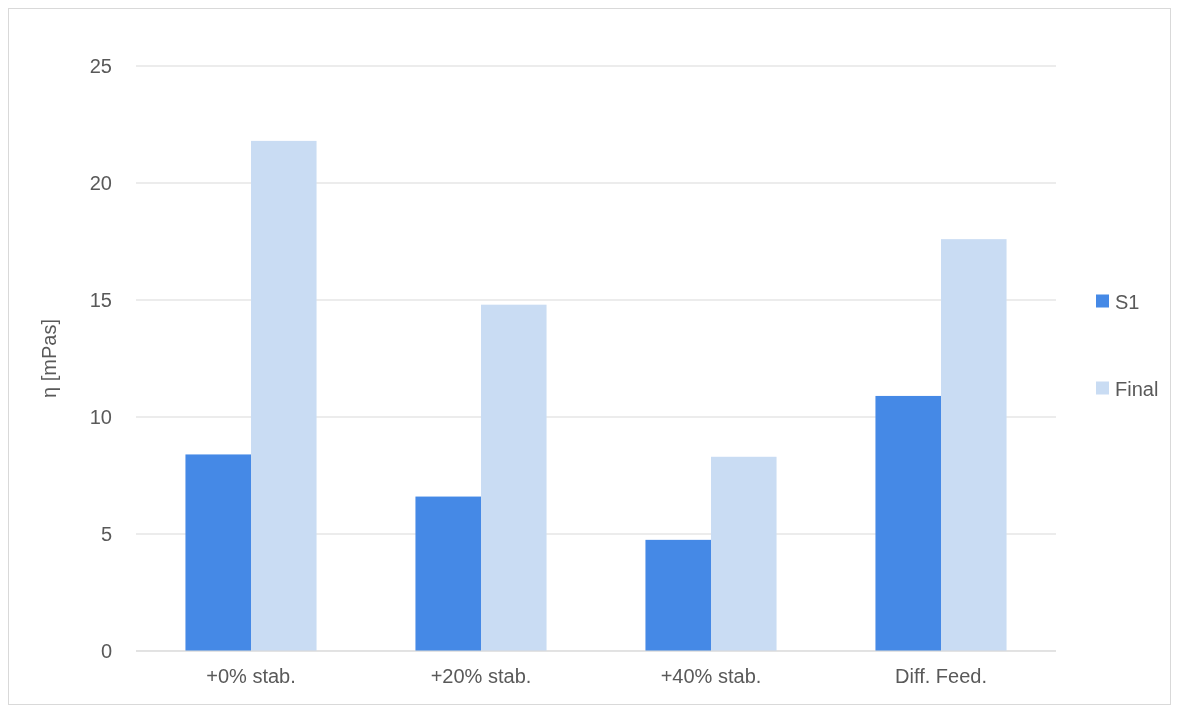  Describe the element at coordinates (711, 676) in the screenshot. I see `x-tick-label: +40% stab.` at that location.